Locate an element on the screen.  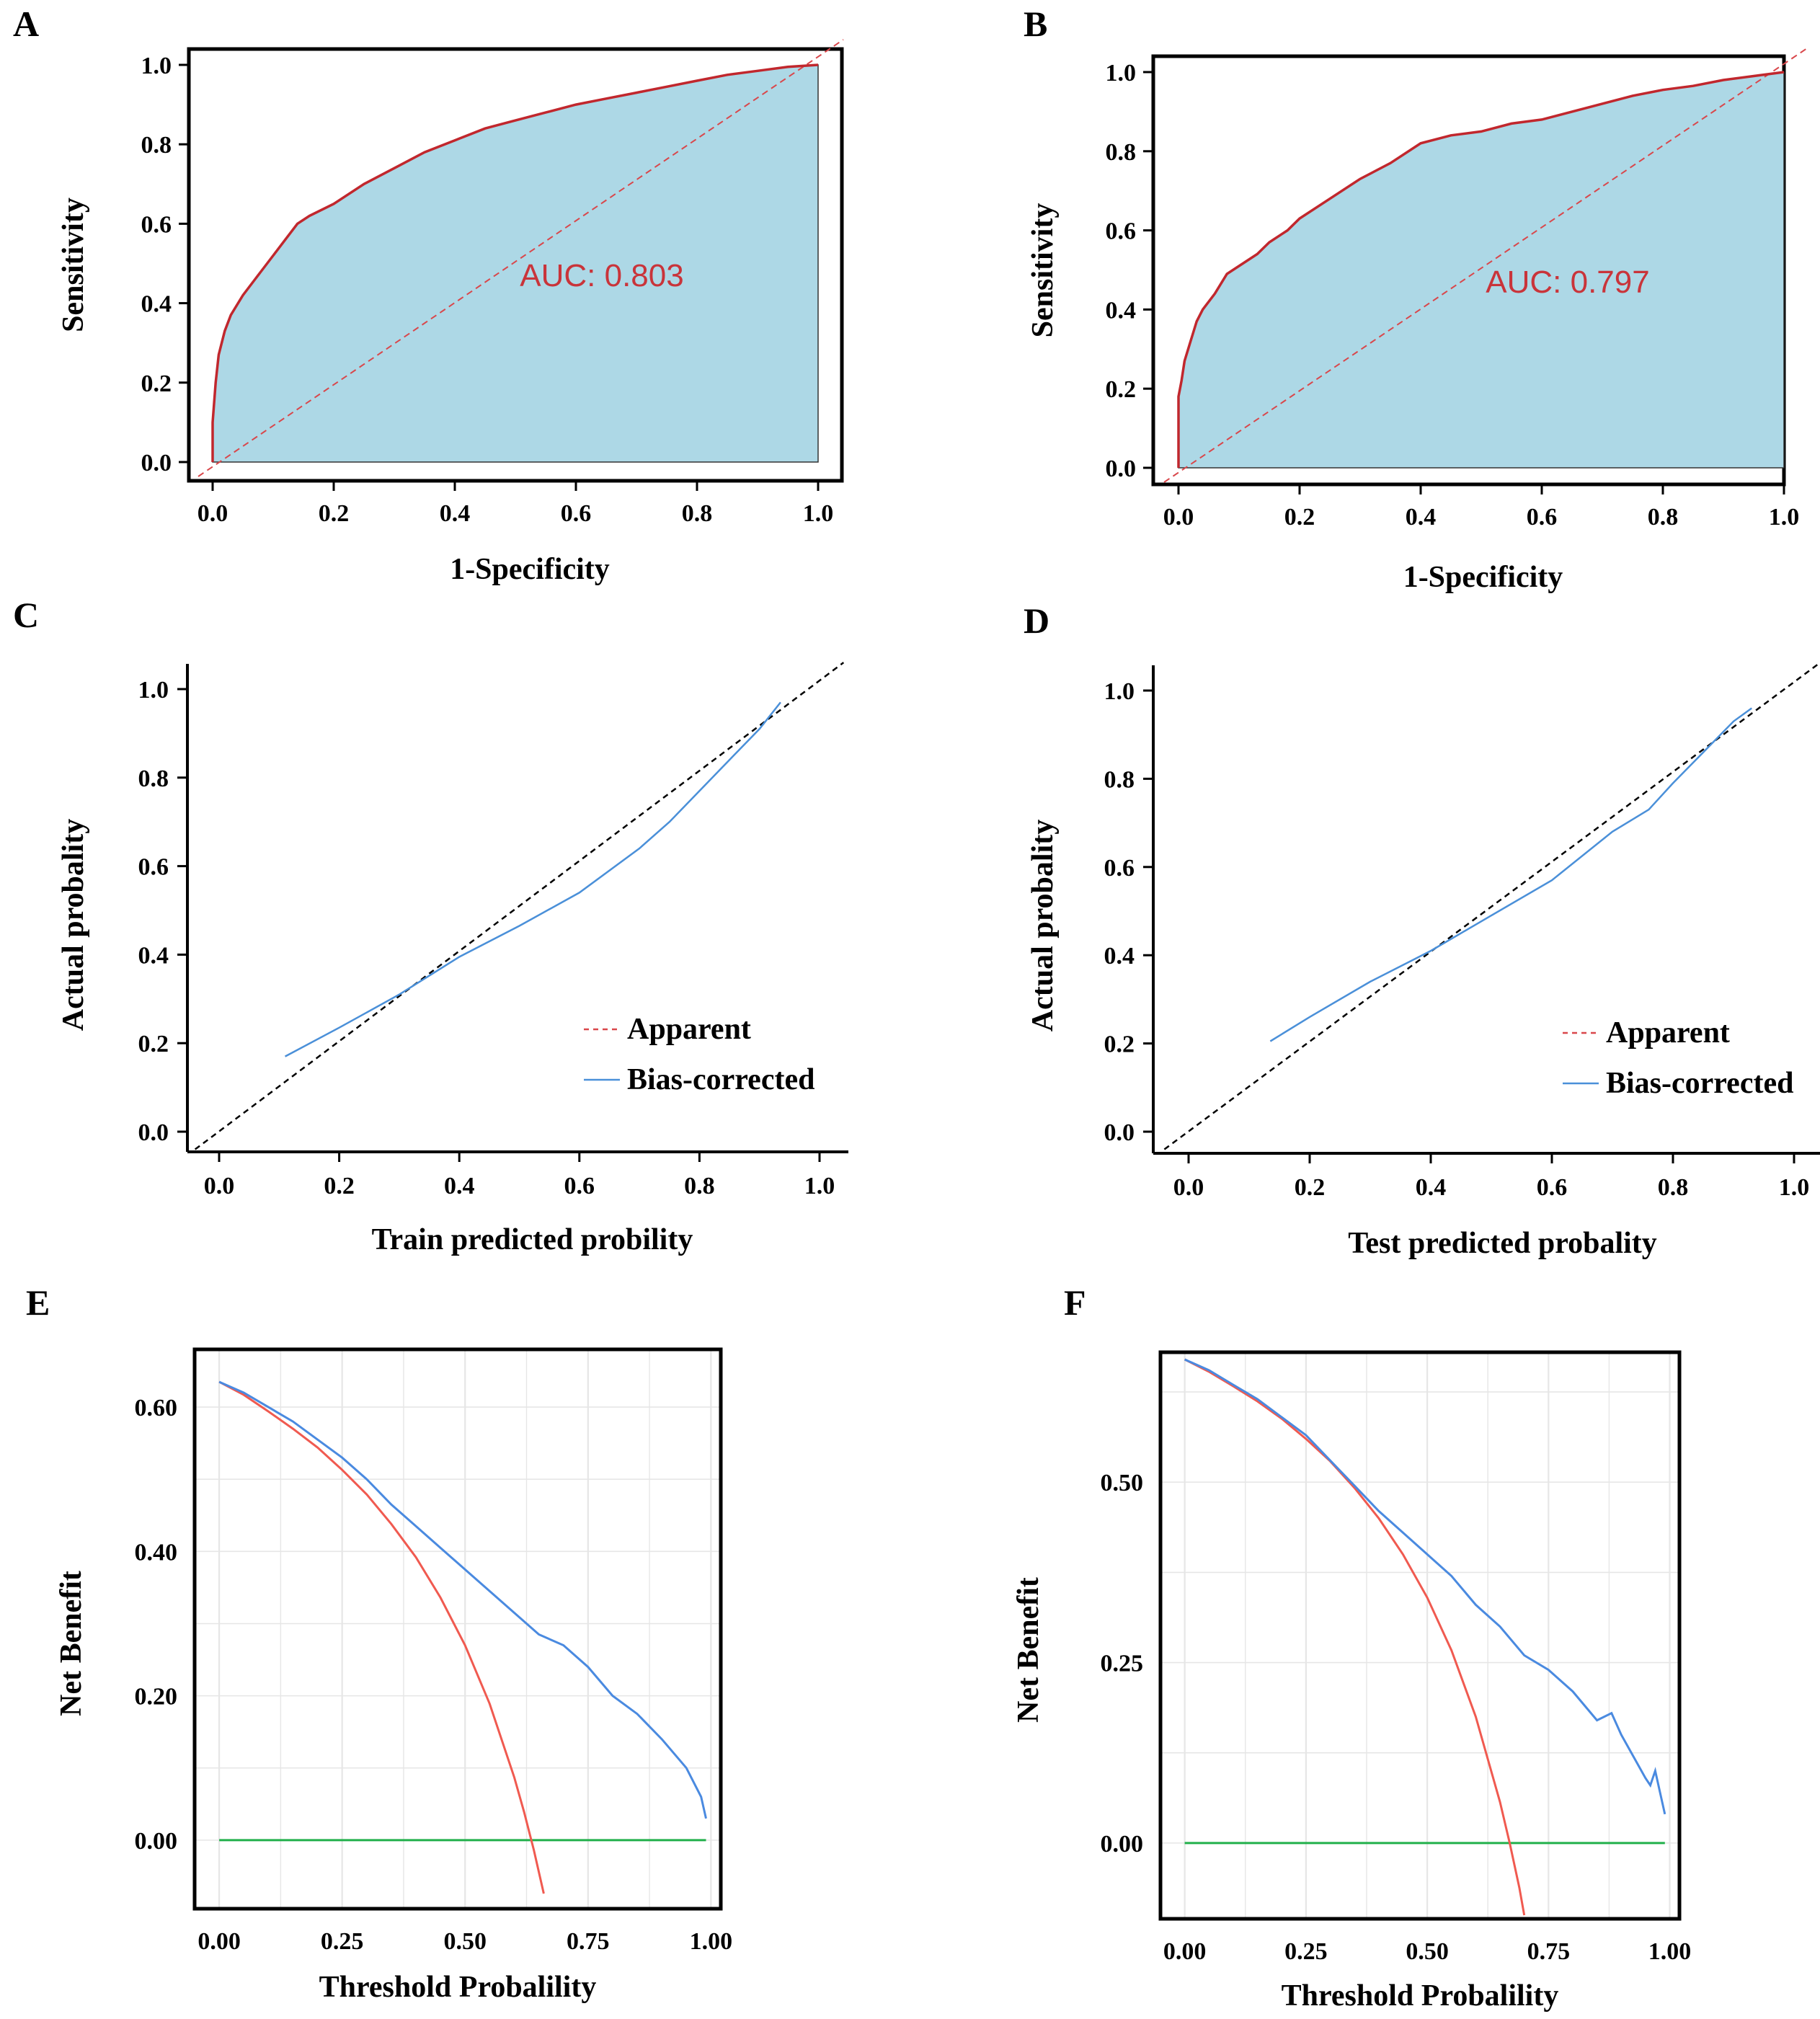
y-axis-title: Actual probality is located at coordinates (73, 925).